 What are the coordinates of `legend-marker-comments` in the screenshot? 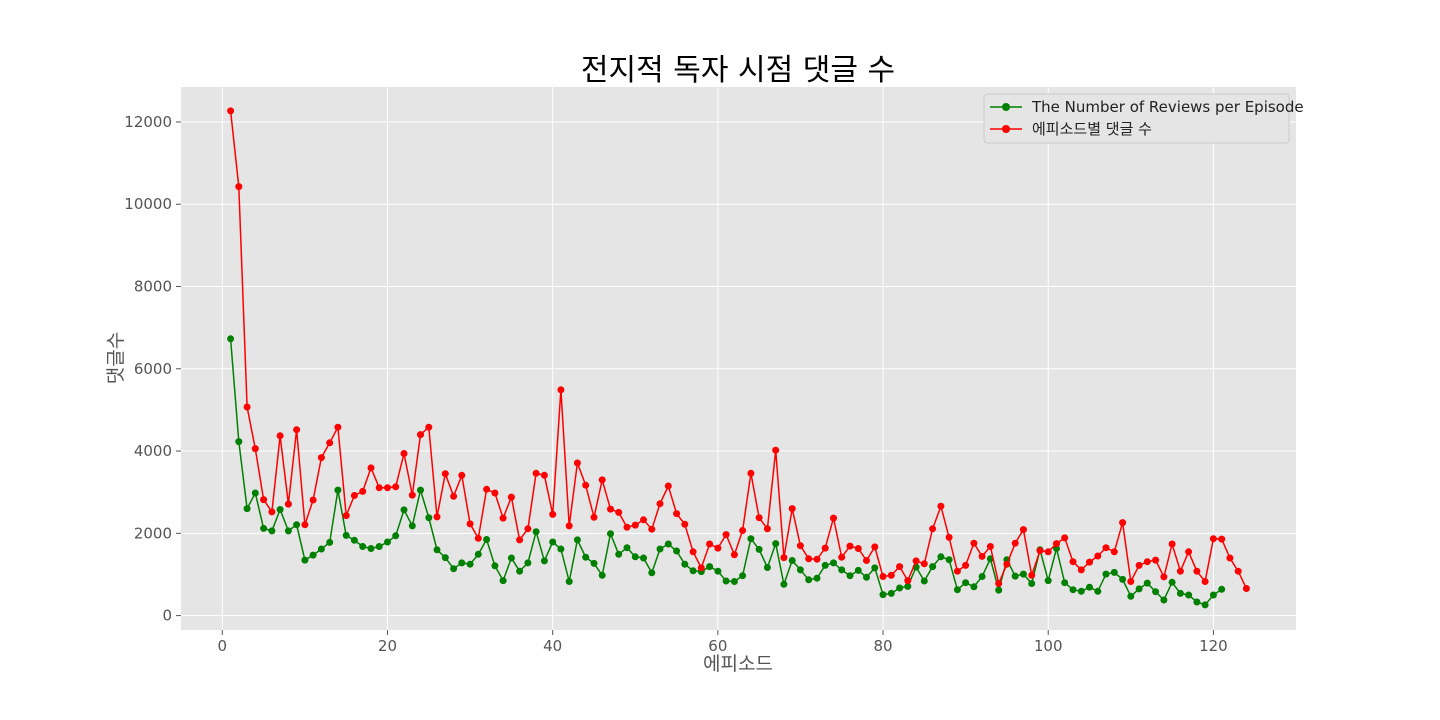 It's located at (1006, 129).